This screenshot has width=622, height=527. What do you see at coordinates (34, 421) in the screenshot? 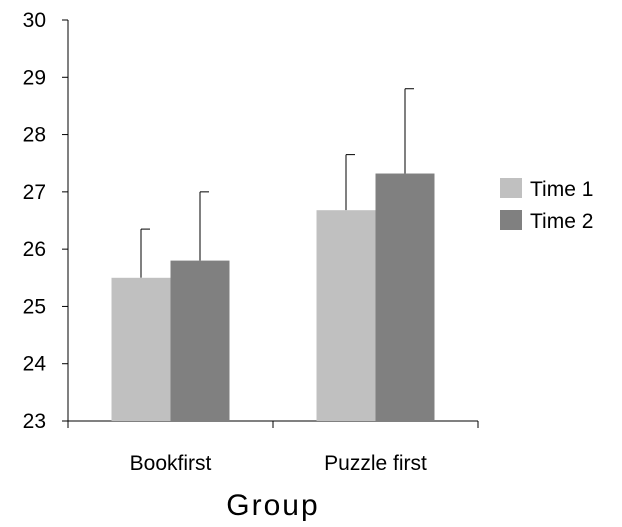
I see `y-tick-label: 23` at bounding box center [34, 421].